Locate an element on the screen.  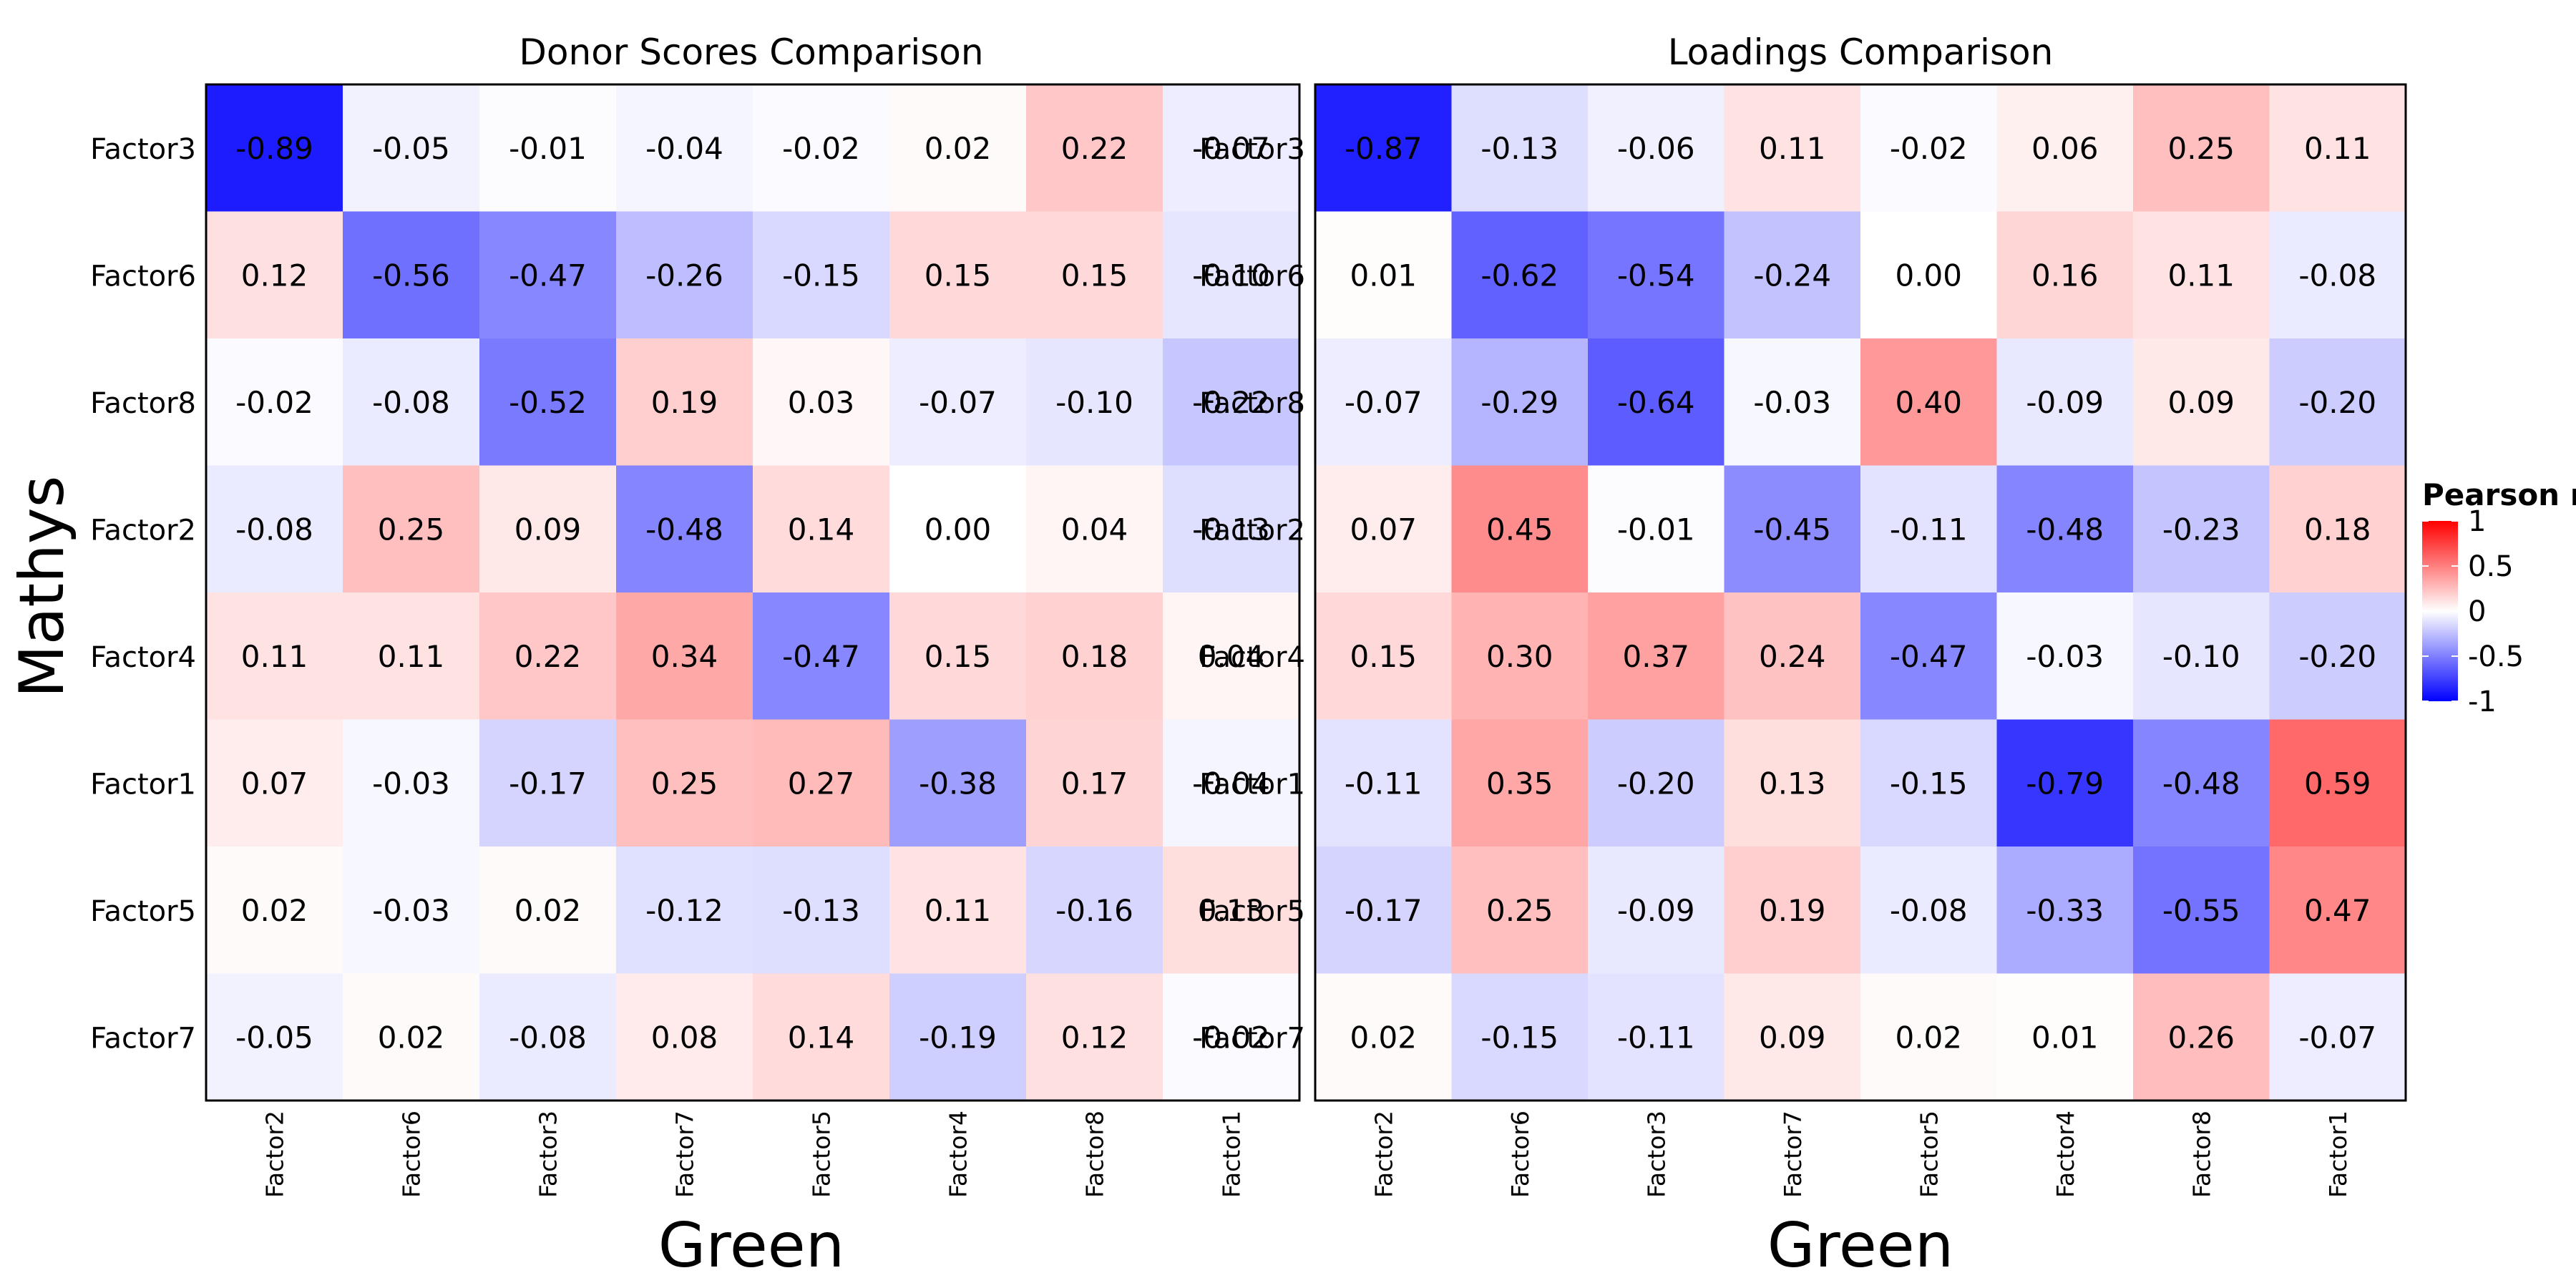
donor-scores-cell-value: -0.02 is located at coordinates (821, 148).